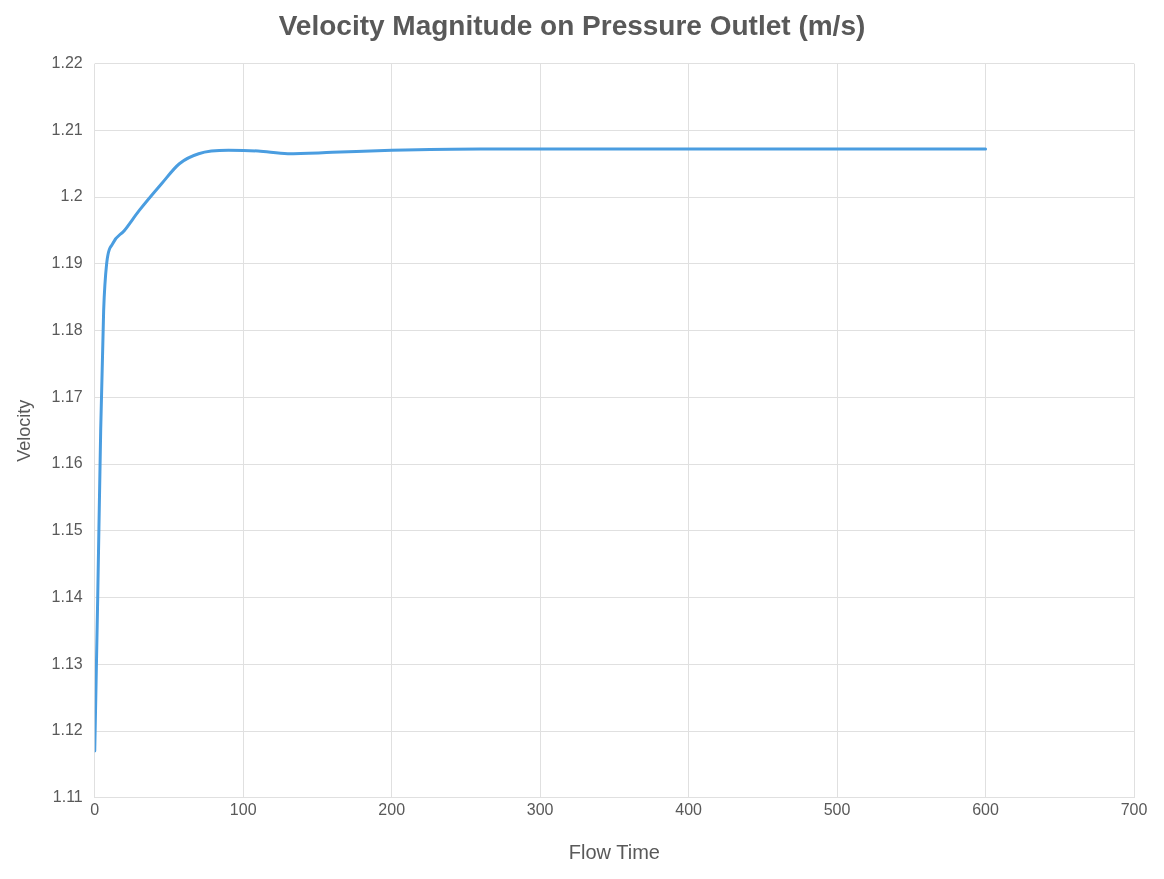  I want to click on x-axis-title: Flow Time, so click(614, 851).